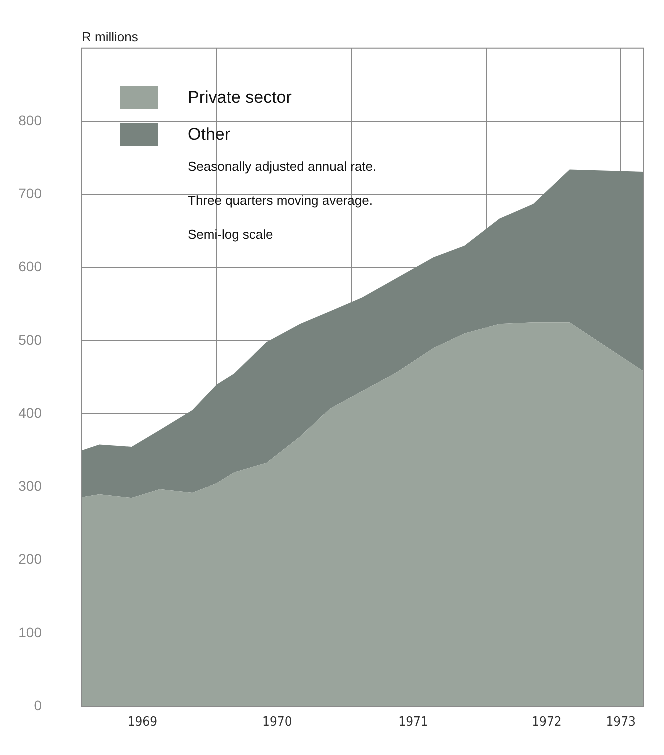 The image size is (664, 755). What do you see at coordinates (209, 134) in the screenshot?
I see `legend-label: Other` at bounding box center [209, 134].